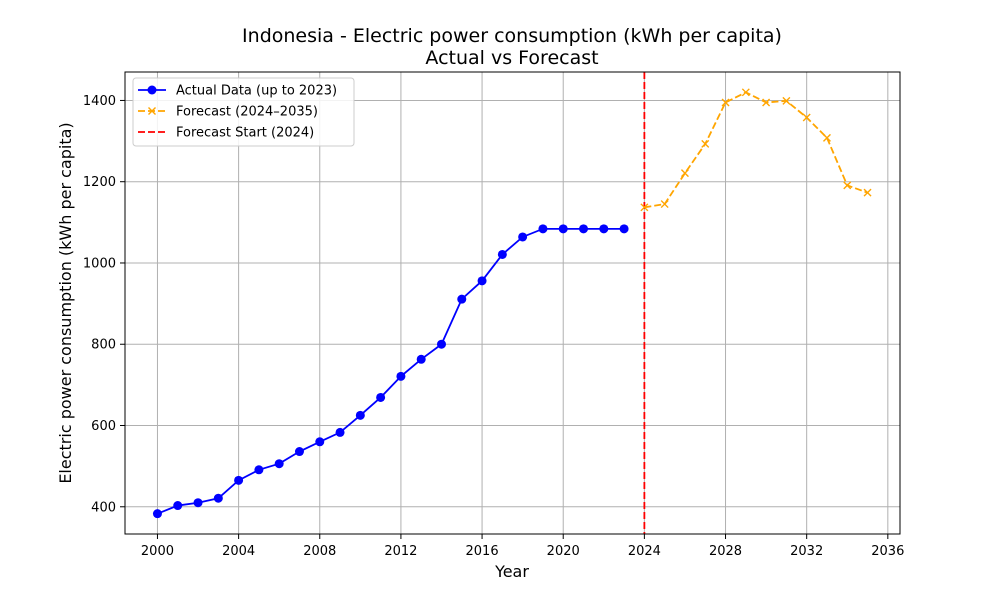 This screenshot has height=600, width=1000. What do you see at coordinates (511, 571) in the screenshot?
I see `x-axis-label: Year` at bounding box center [511, 571].